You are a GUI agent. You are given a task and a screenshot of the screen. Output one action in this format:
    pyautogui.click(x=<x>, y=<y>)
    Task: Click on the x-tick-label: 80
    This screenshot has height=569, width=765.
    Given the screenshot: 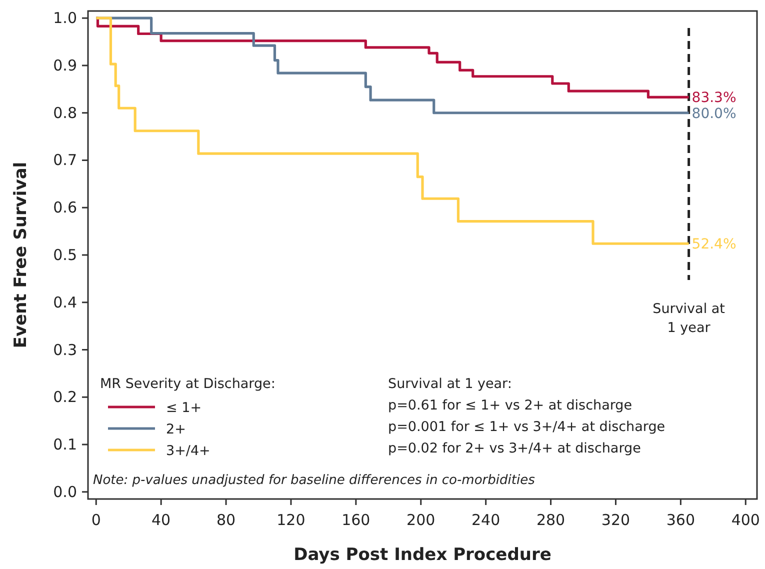 What is the action you would take?
    pyautogui.click(x=226, y=520)
    